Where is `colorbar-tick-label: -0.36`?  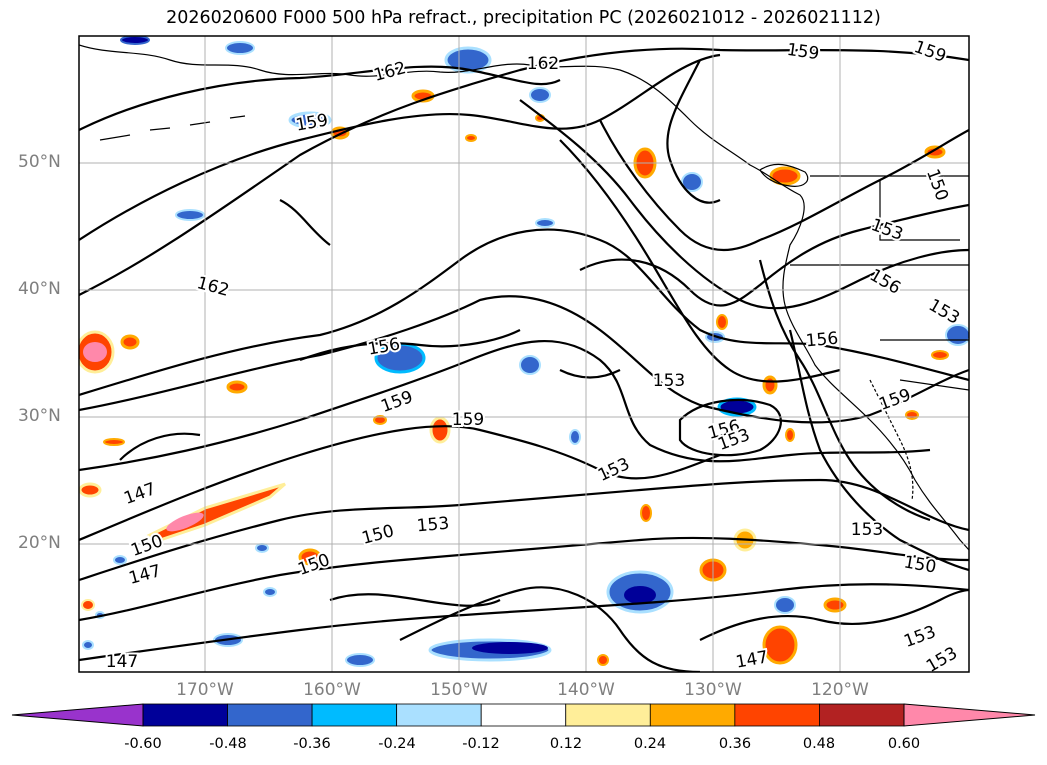 colorbar-tick-label: -0.36 is located at coordinates (312, 744).